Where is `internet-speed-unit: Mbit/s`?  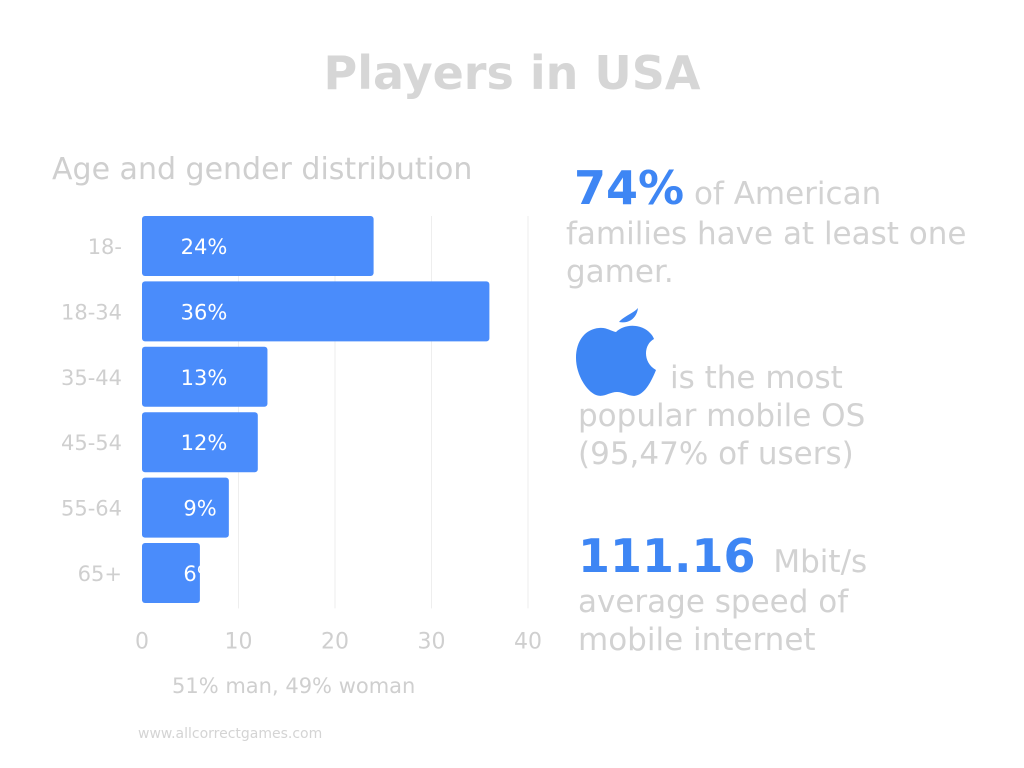
internet-speed-unit: Mbit/s is located at coordinates (820, 562).